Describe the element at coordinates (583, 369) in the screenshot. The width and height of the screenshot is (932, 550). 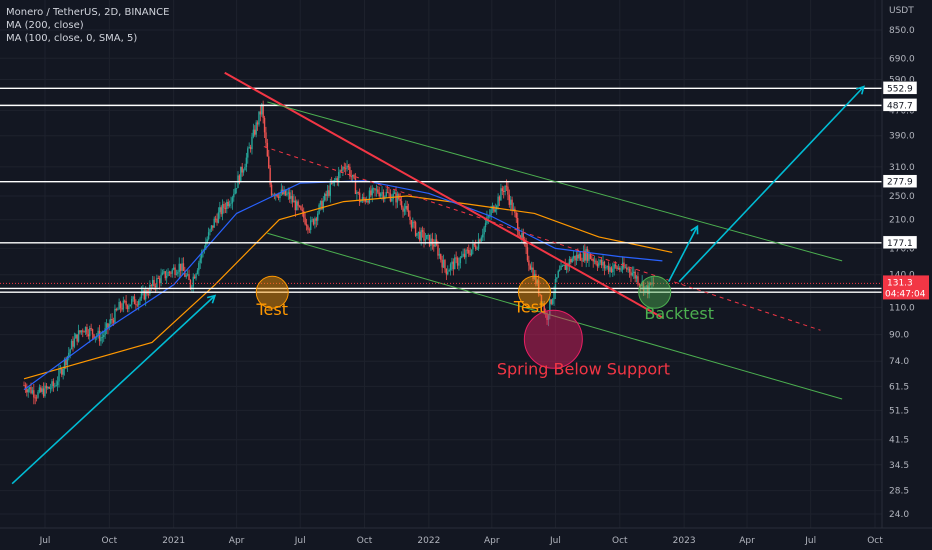
I see `annotation-label: Spring Below Support` at that location.